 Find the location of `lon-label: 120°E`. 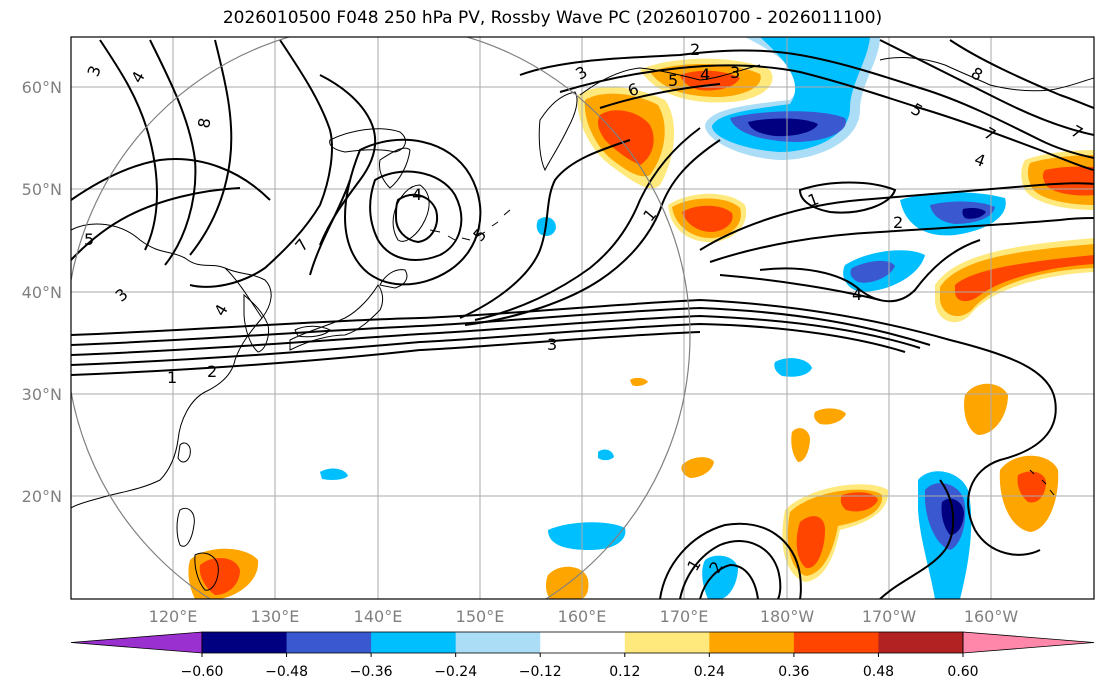

lon-label: 120°E is located at coordinates (173, 616).